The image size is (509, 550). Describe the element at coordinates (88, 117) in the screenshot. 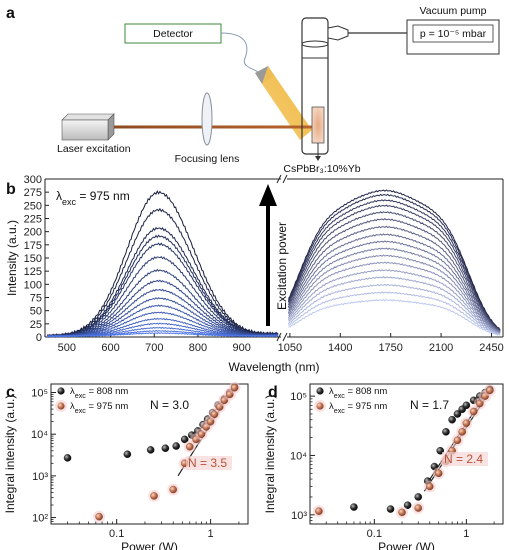

I see `laser-top` at that location.